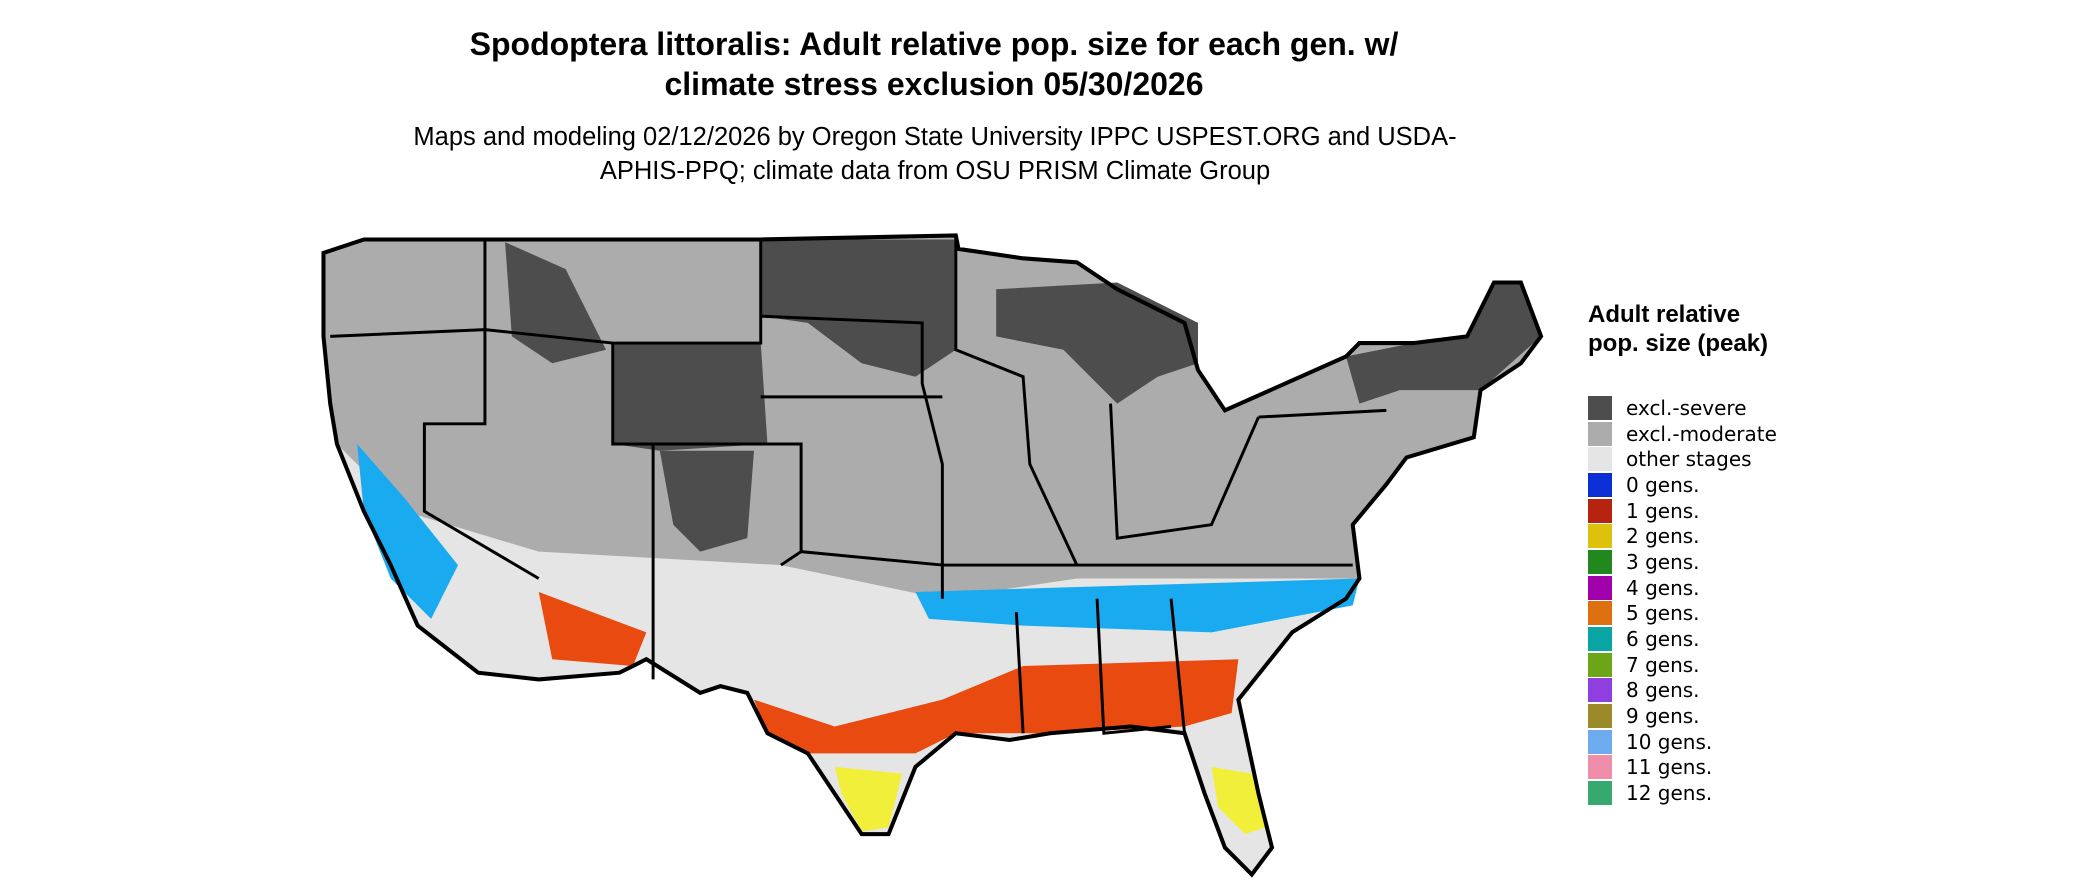 The height and width of the screenshot is (892, 2100). I want to click on legend-label: 8 gens., so click(1663, 690).